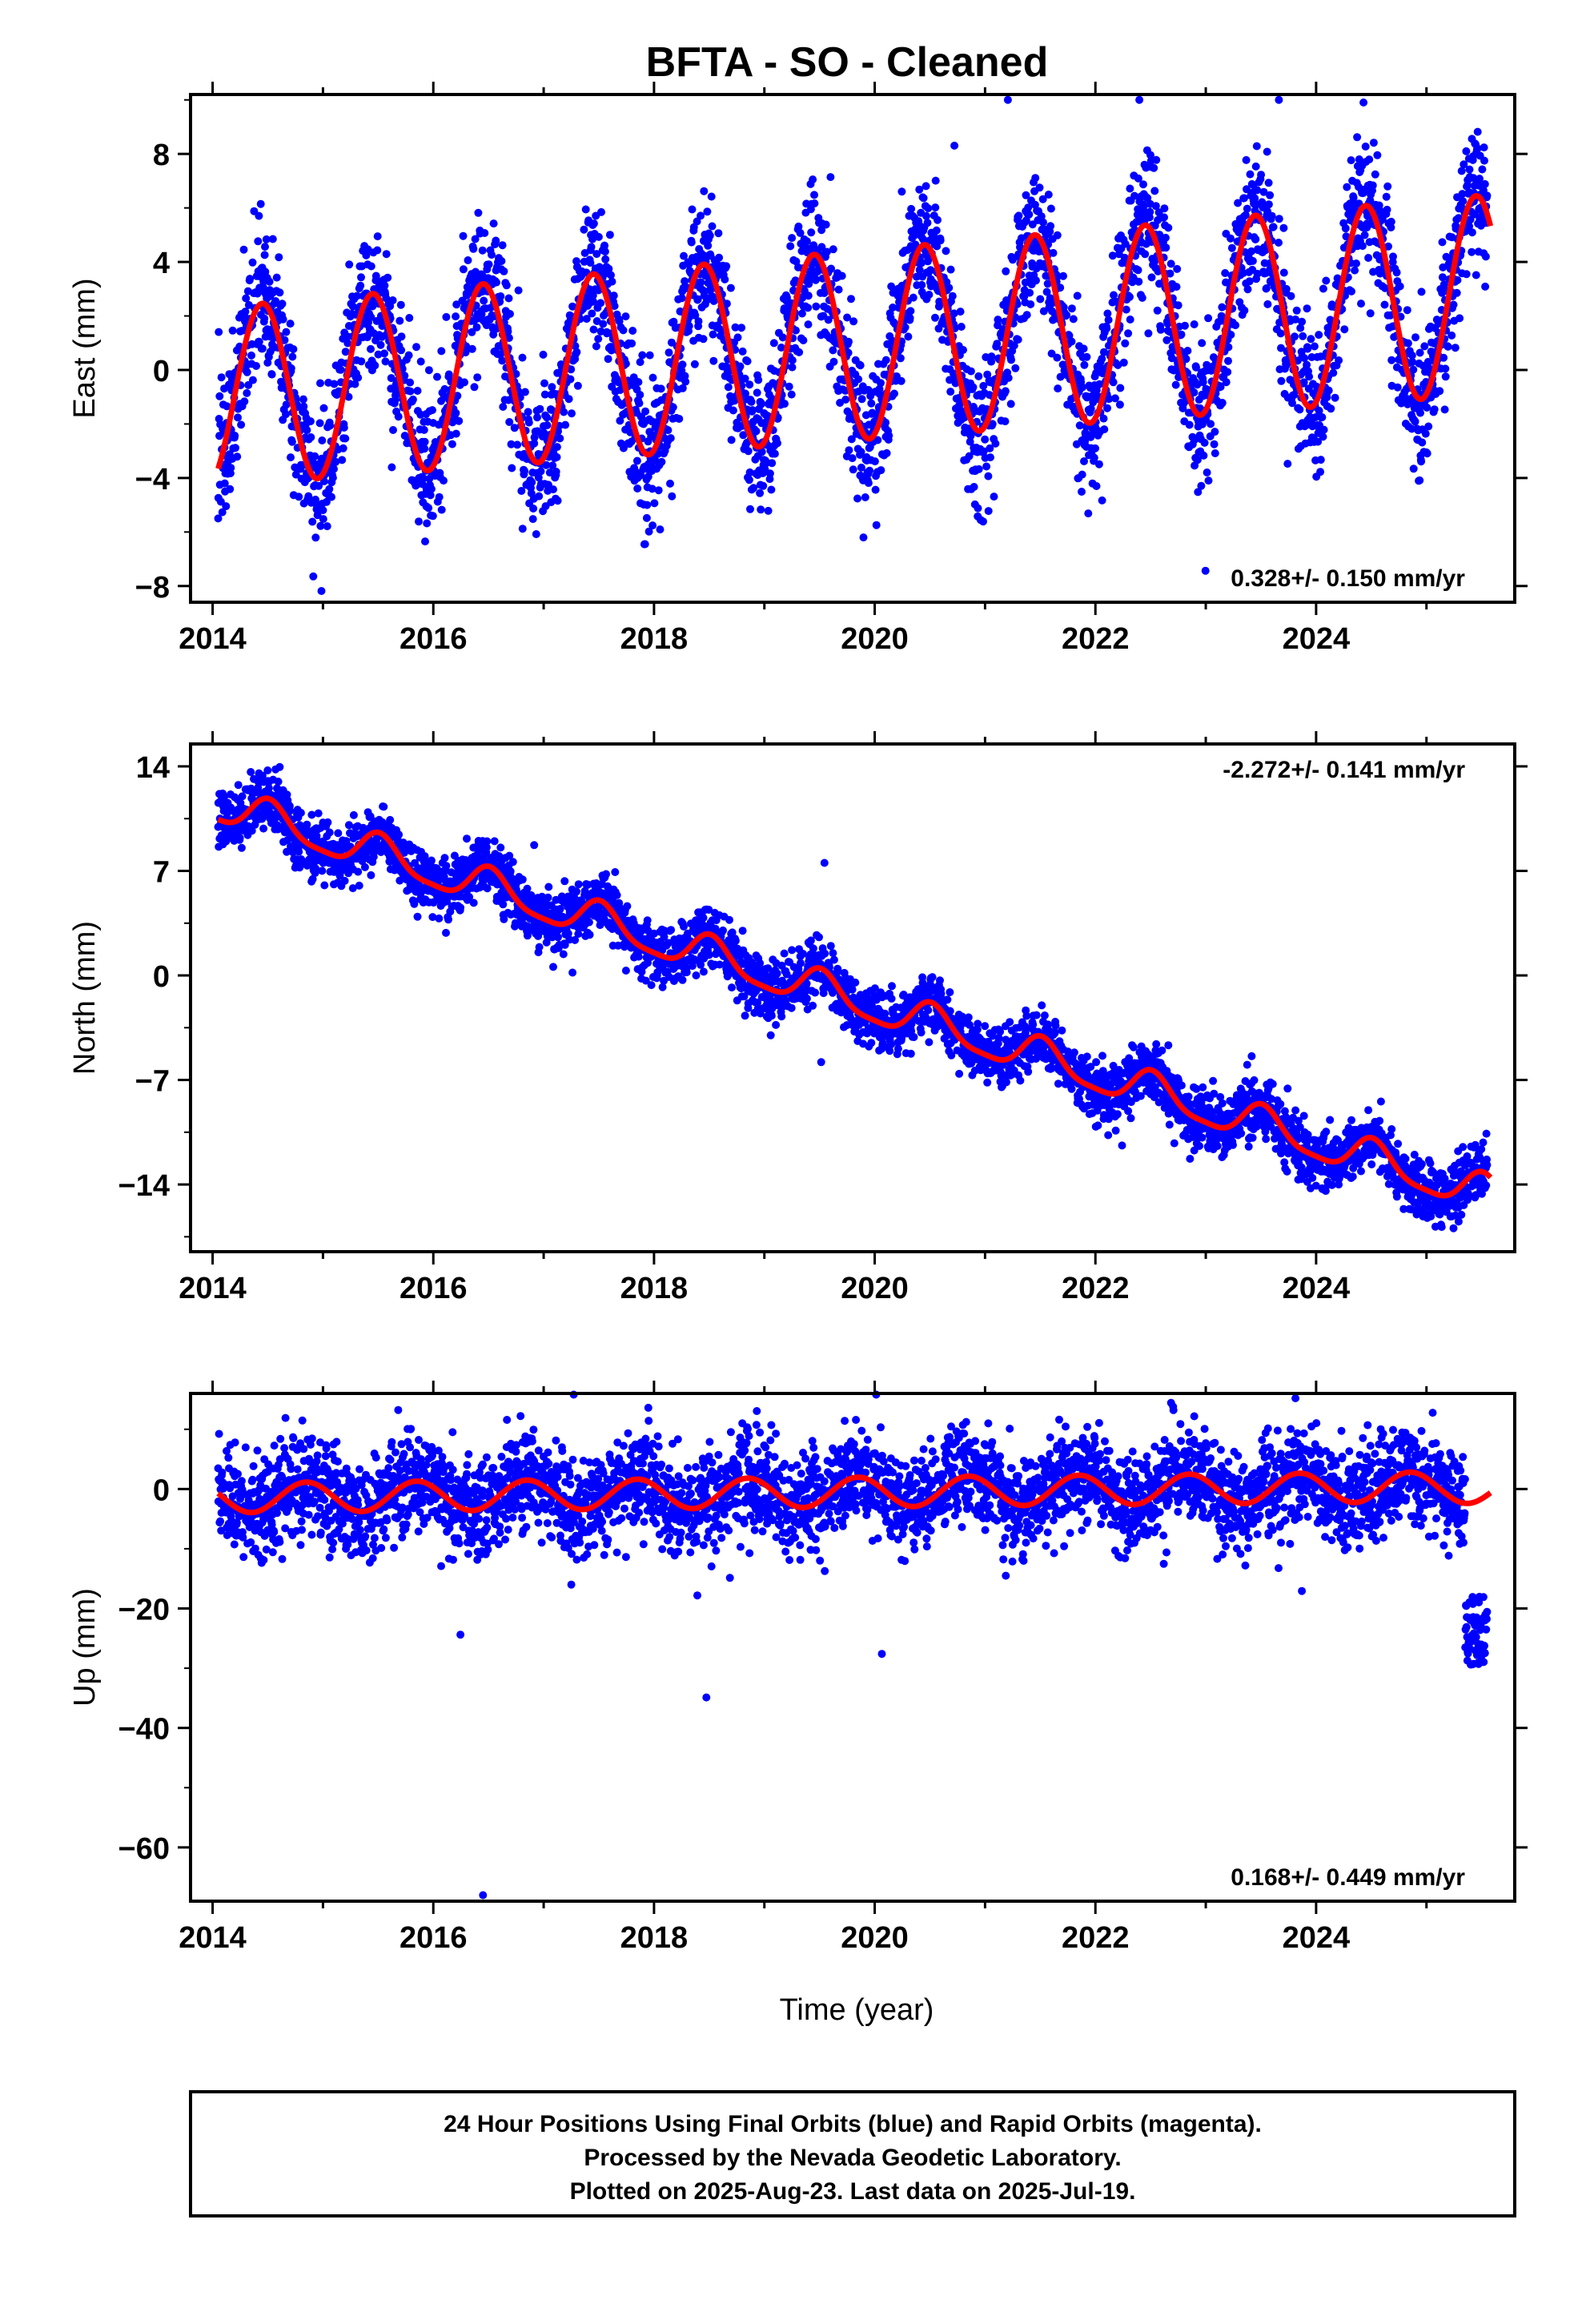 The image size is (1582, 2324). What do you see at coordinates (152, 588) in the screenshot?
I see `y-tick-label: −8` at bounding box center [152, 588].